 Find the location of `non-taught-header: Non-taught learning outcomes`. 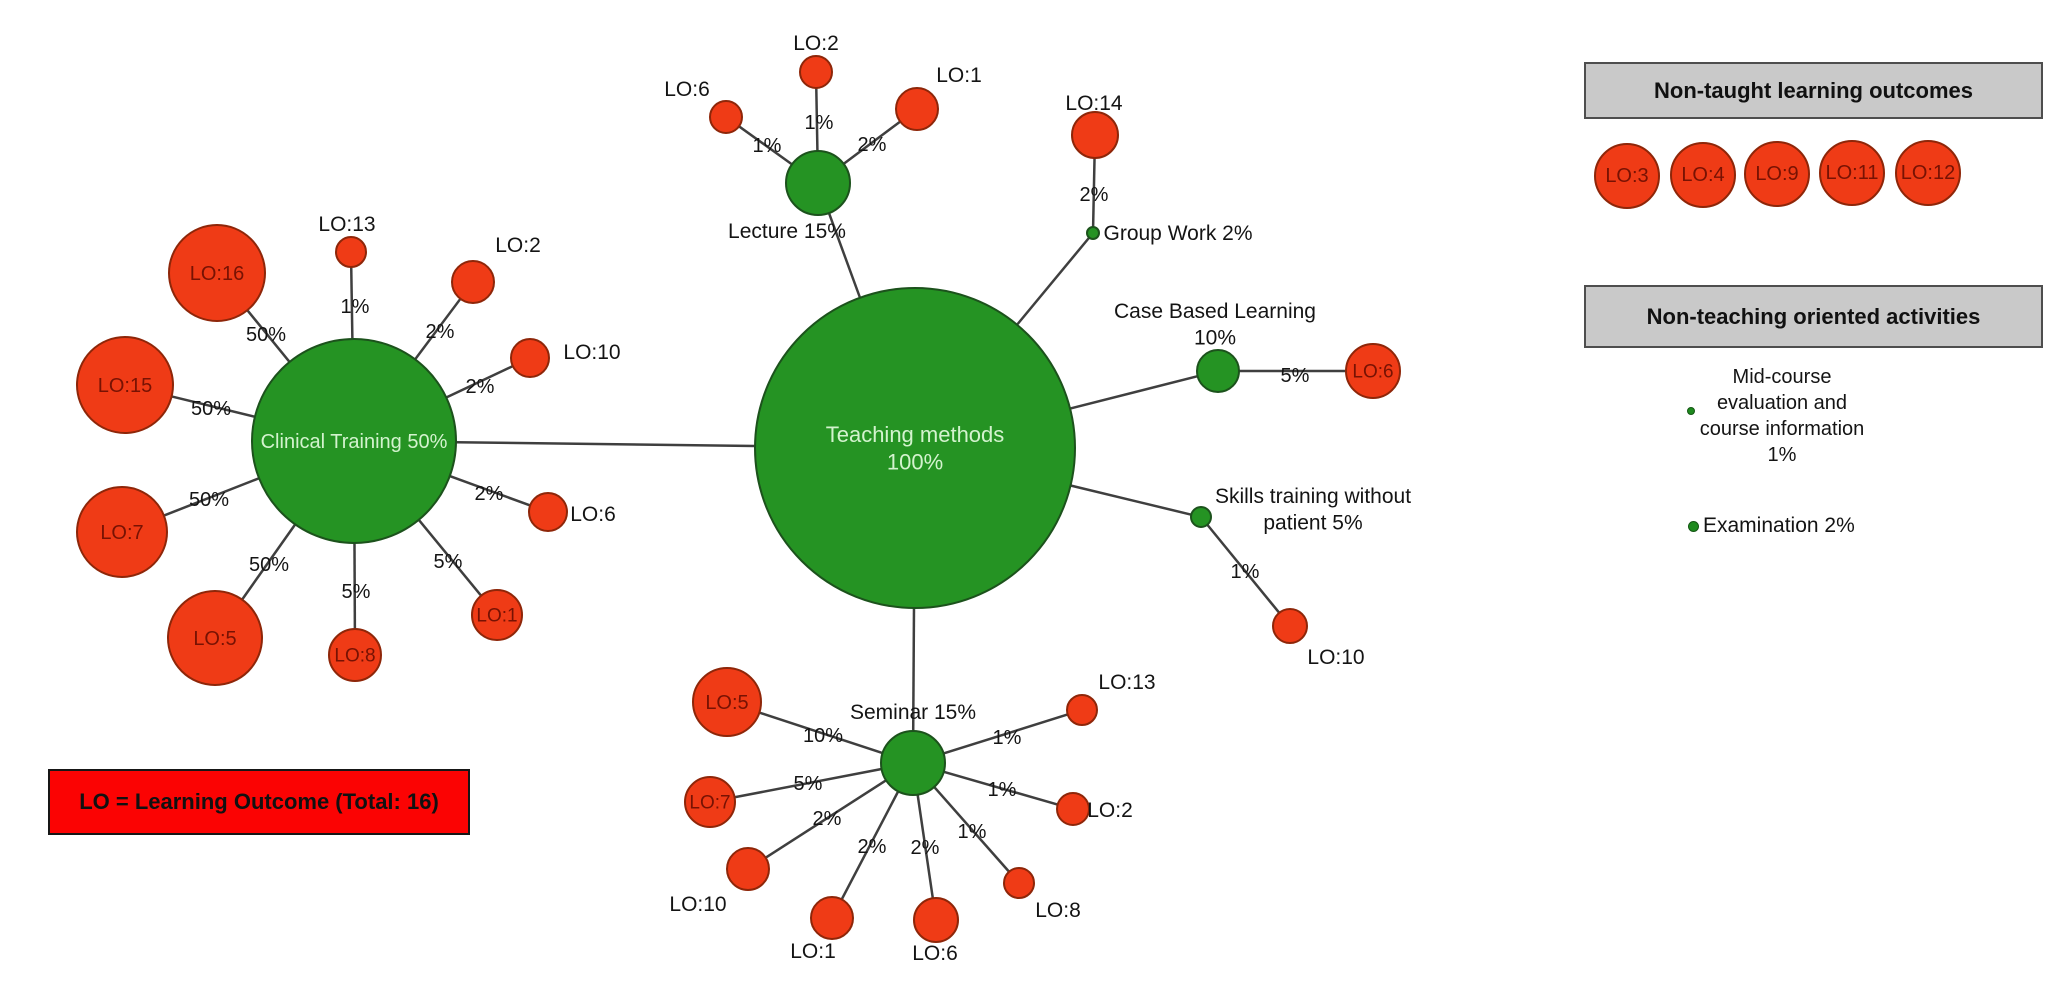

non-taught-header: Non-taught learning outcomes is located at coordinates (1813, 90).